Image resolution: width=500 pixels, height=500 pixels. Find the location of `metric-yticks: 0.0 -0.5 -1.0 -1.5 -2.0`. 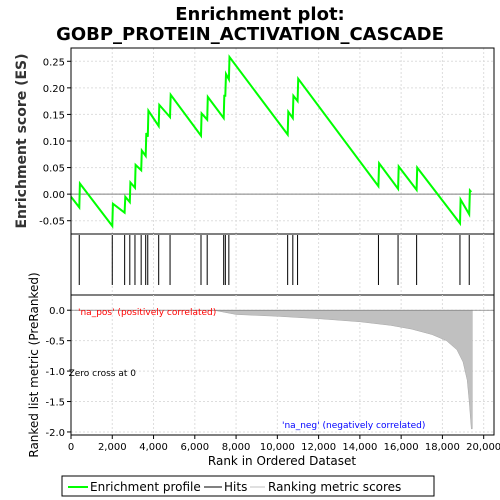

metric-yticks: 0.0 -0.5 -1.0 -1.5 -2.0 is located at coordinates (58, 372).